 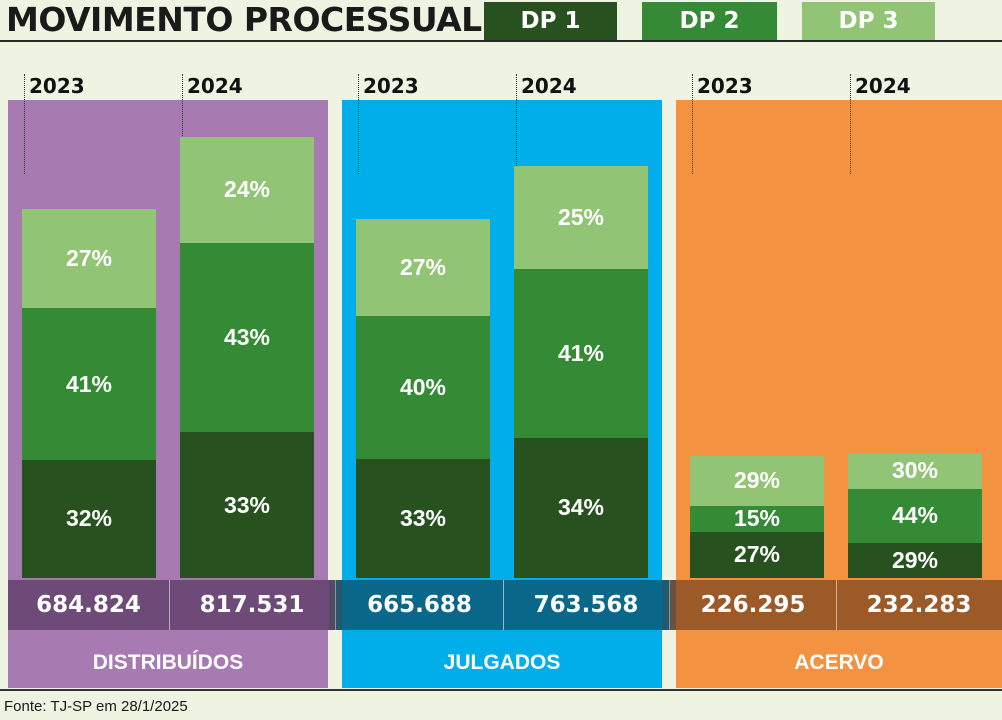 What do you see at coordinates (215, 86) in the screenshot?
I see `year-label-distribuidos-2024: 2024` at bounding box center [215, 86].